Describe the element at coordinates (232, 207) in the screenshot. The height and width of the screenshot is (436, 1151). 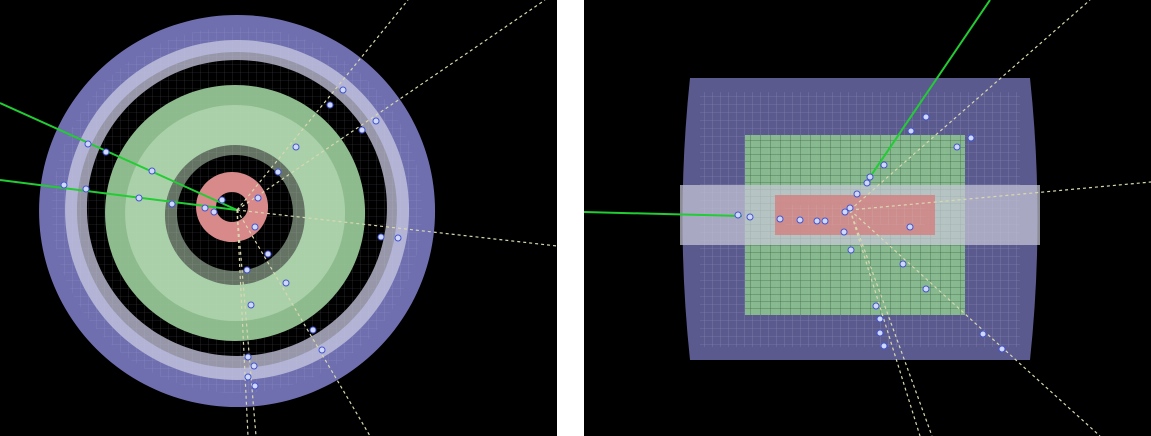
I see `red-ring` at that location.